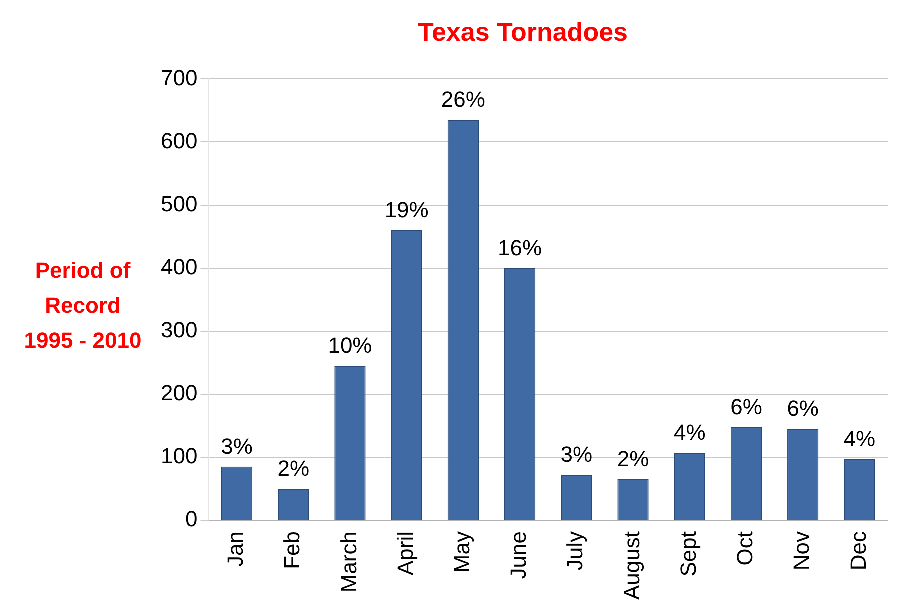 The width and height of the screenshot is (912, 613). I want to click on x-tick-label: Feb, so click(292, 551).